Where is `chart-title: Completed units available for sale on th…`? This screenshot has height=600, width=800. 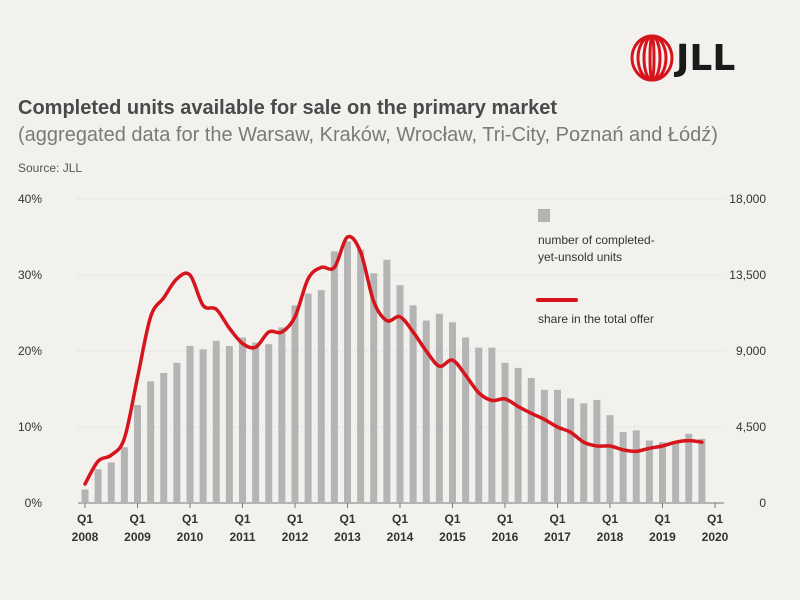 chart-title: Completed units available for sale on th… is located at coordinates (288, 108).